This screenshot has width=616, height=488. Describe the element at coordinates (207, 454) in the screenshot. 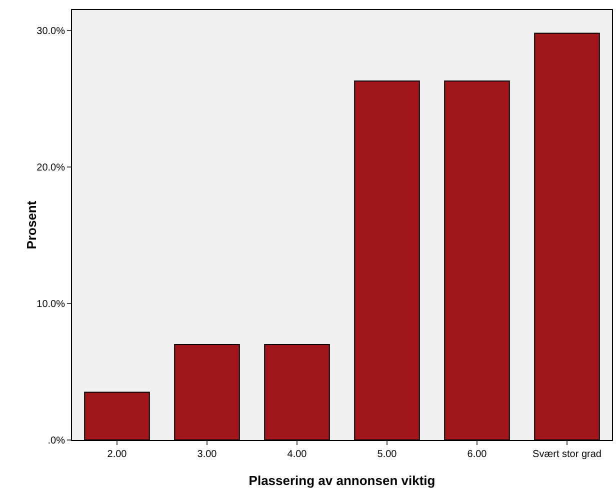

I see `x-tick-label: 3.00` at that location.